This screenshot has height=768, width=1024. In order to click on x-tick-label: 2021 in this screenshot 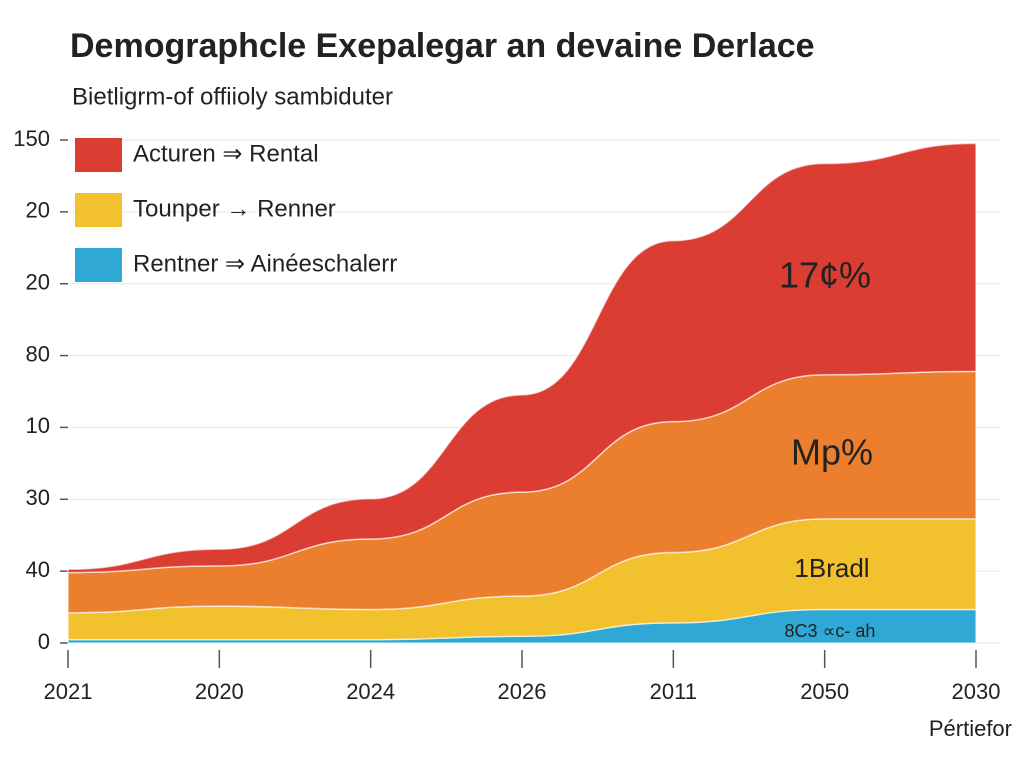, I will do `click(68, 691)`.